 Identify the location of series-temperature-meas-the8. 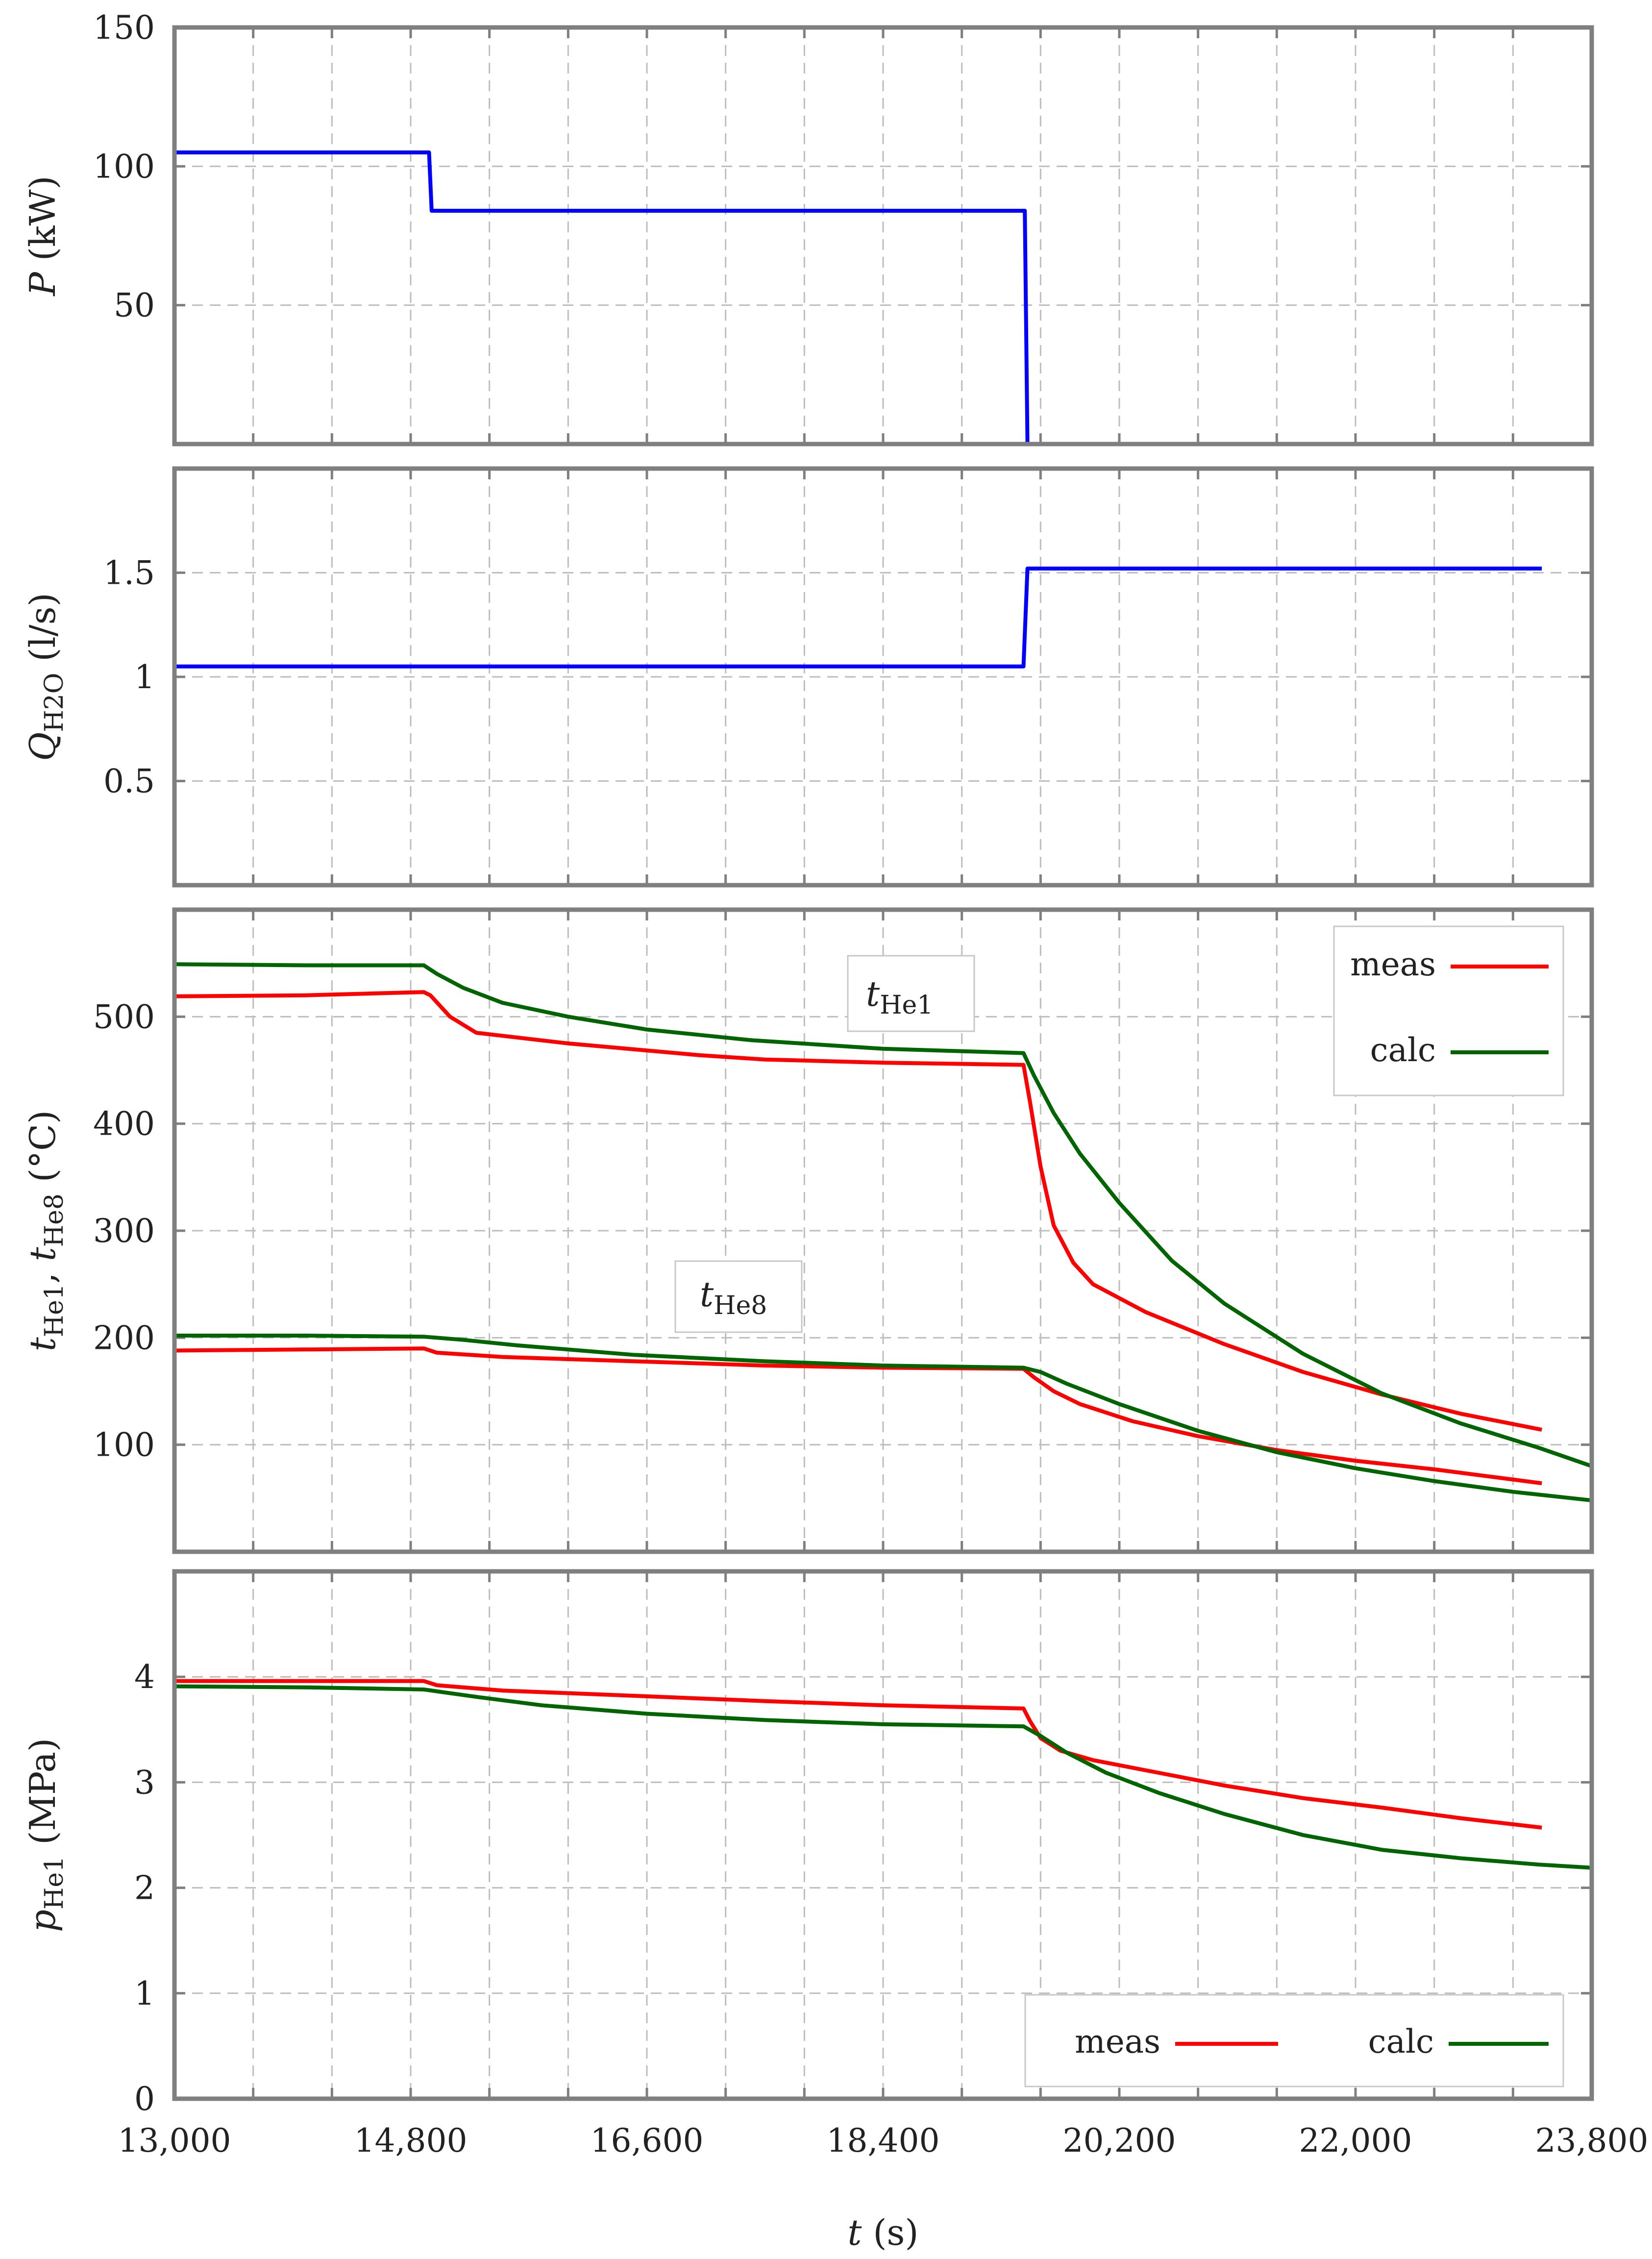
(858, 1416).